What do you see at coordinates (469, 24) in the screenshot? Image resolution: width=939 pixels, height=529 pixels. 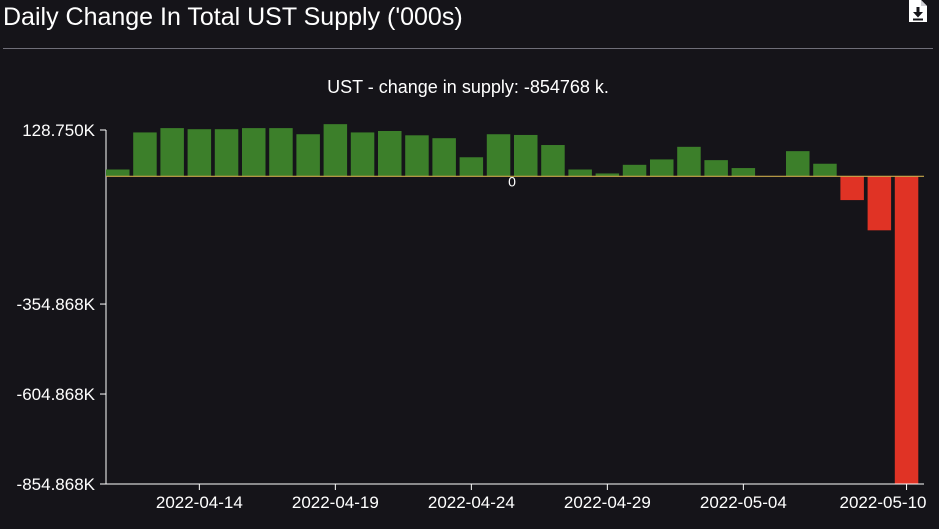 I see `chart-header: Daily Change In Total UST Supply ('000s)` at bounding box center [469, 24].